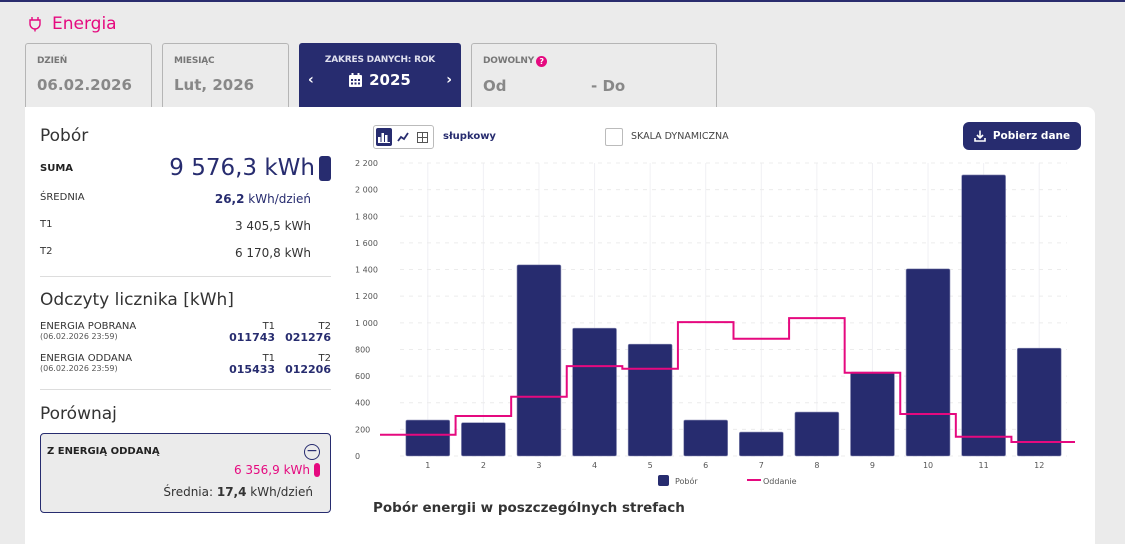 This screenshot has height=544, width=1125. Describe the element at coordinates (366, 216) in the screenshot. I see `y-tick-label: 1 800` at that location.